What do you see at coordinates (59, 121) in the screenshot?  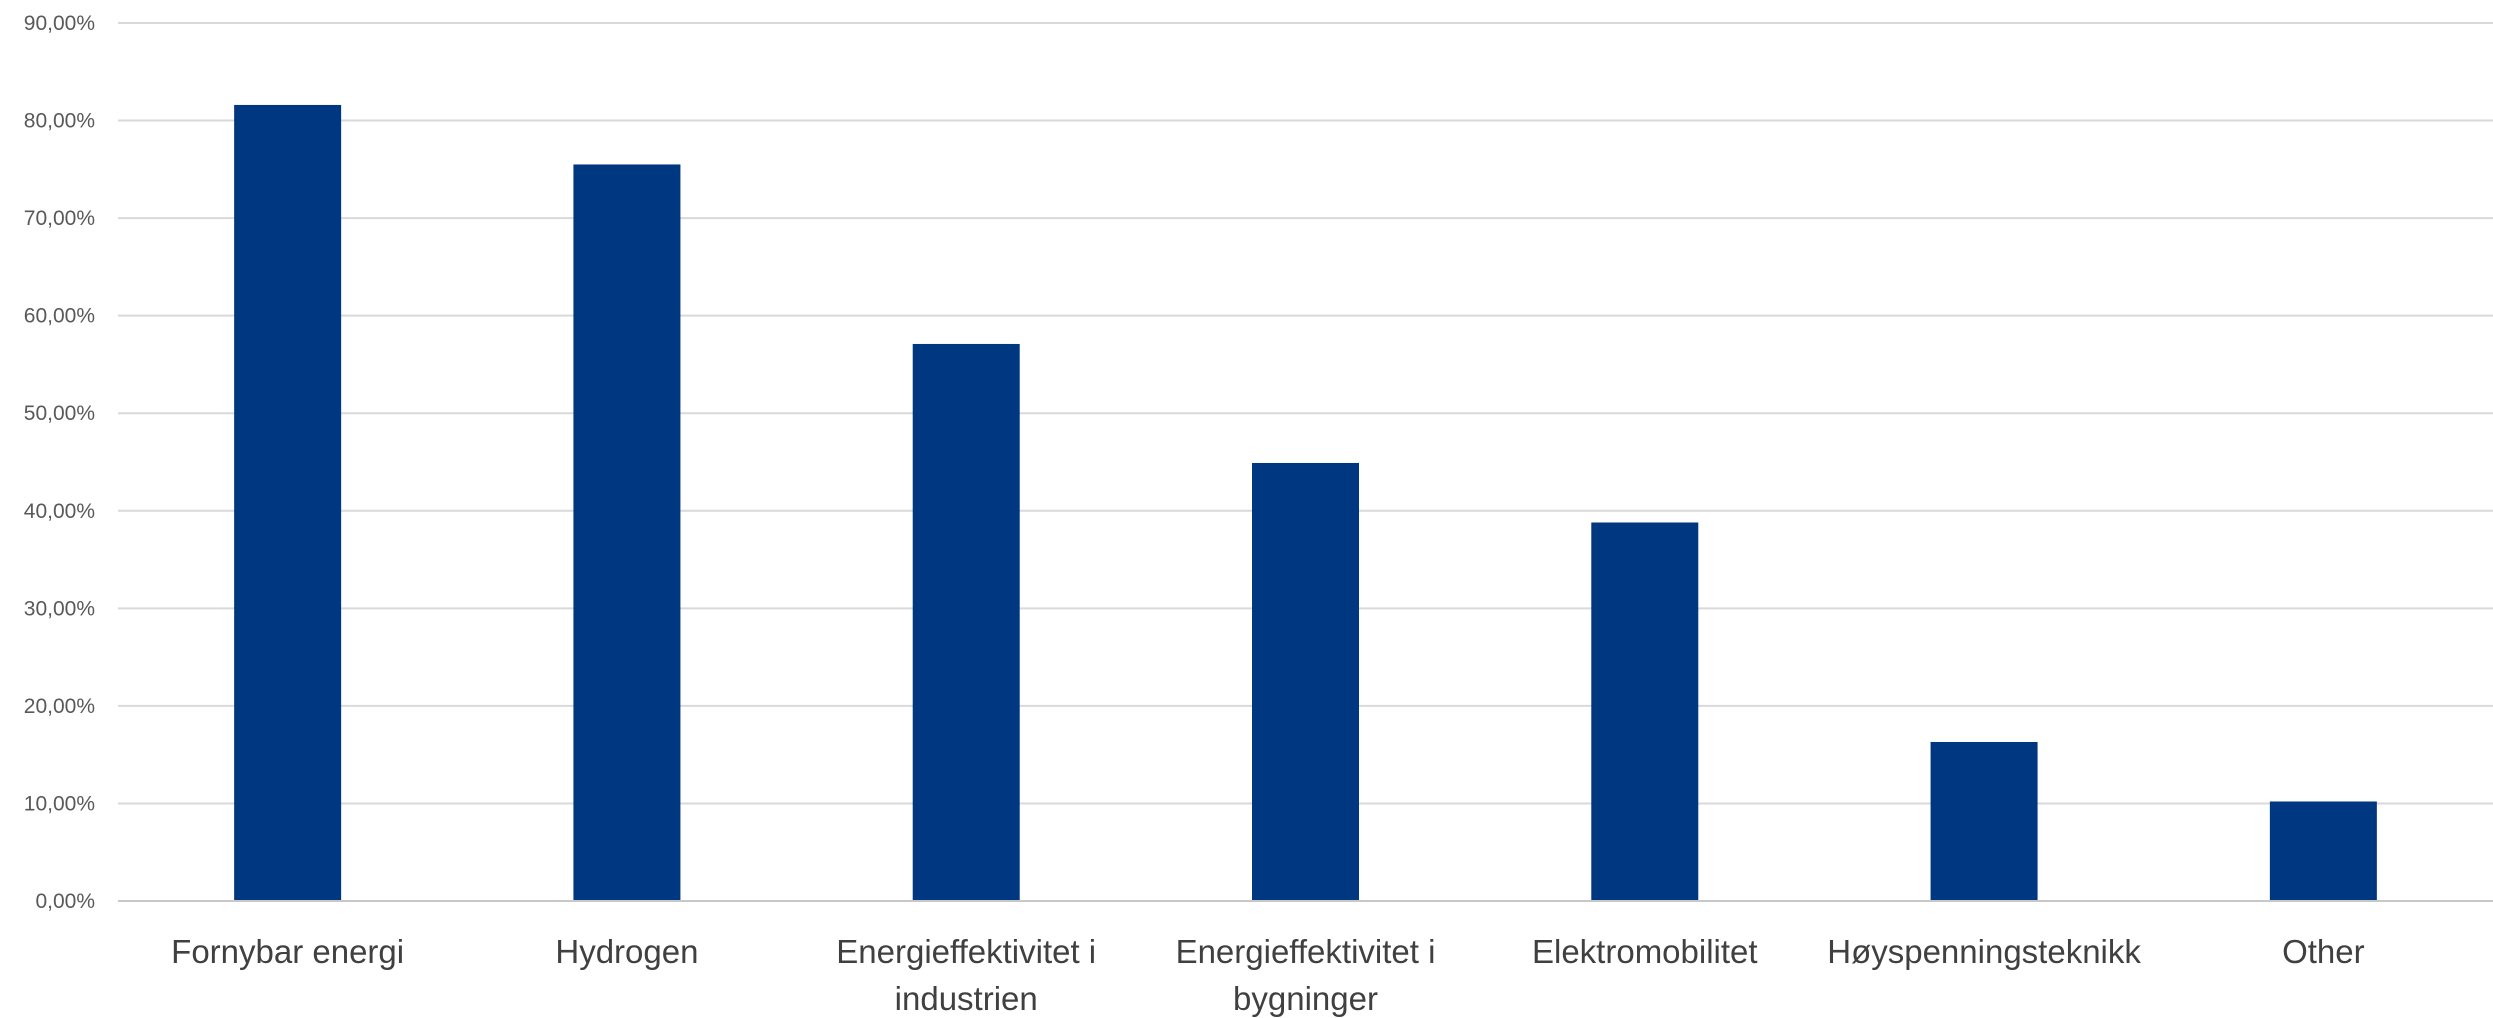 I see `y-tick-label-8: 80,00%` at bounding box center [59, 121].